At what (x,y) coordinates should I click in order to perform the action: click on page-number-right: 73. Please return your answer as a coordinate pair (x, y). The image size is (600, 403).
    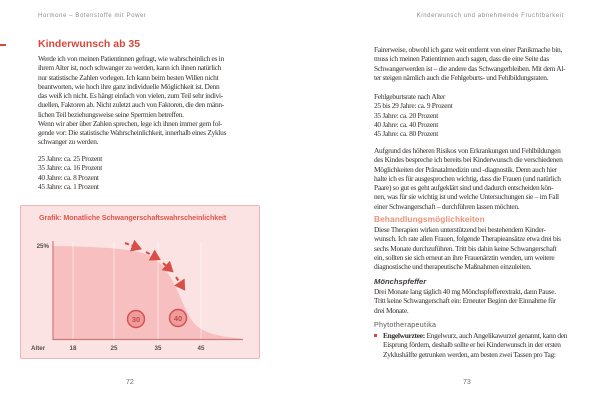
    Looking at the image, I should click on (467, 382).